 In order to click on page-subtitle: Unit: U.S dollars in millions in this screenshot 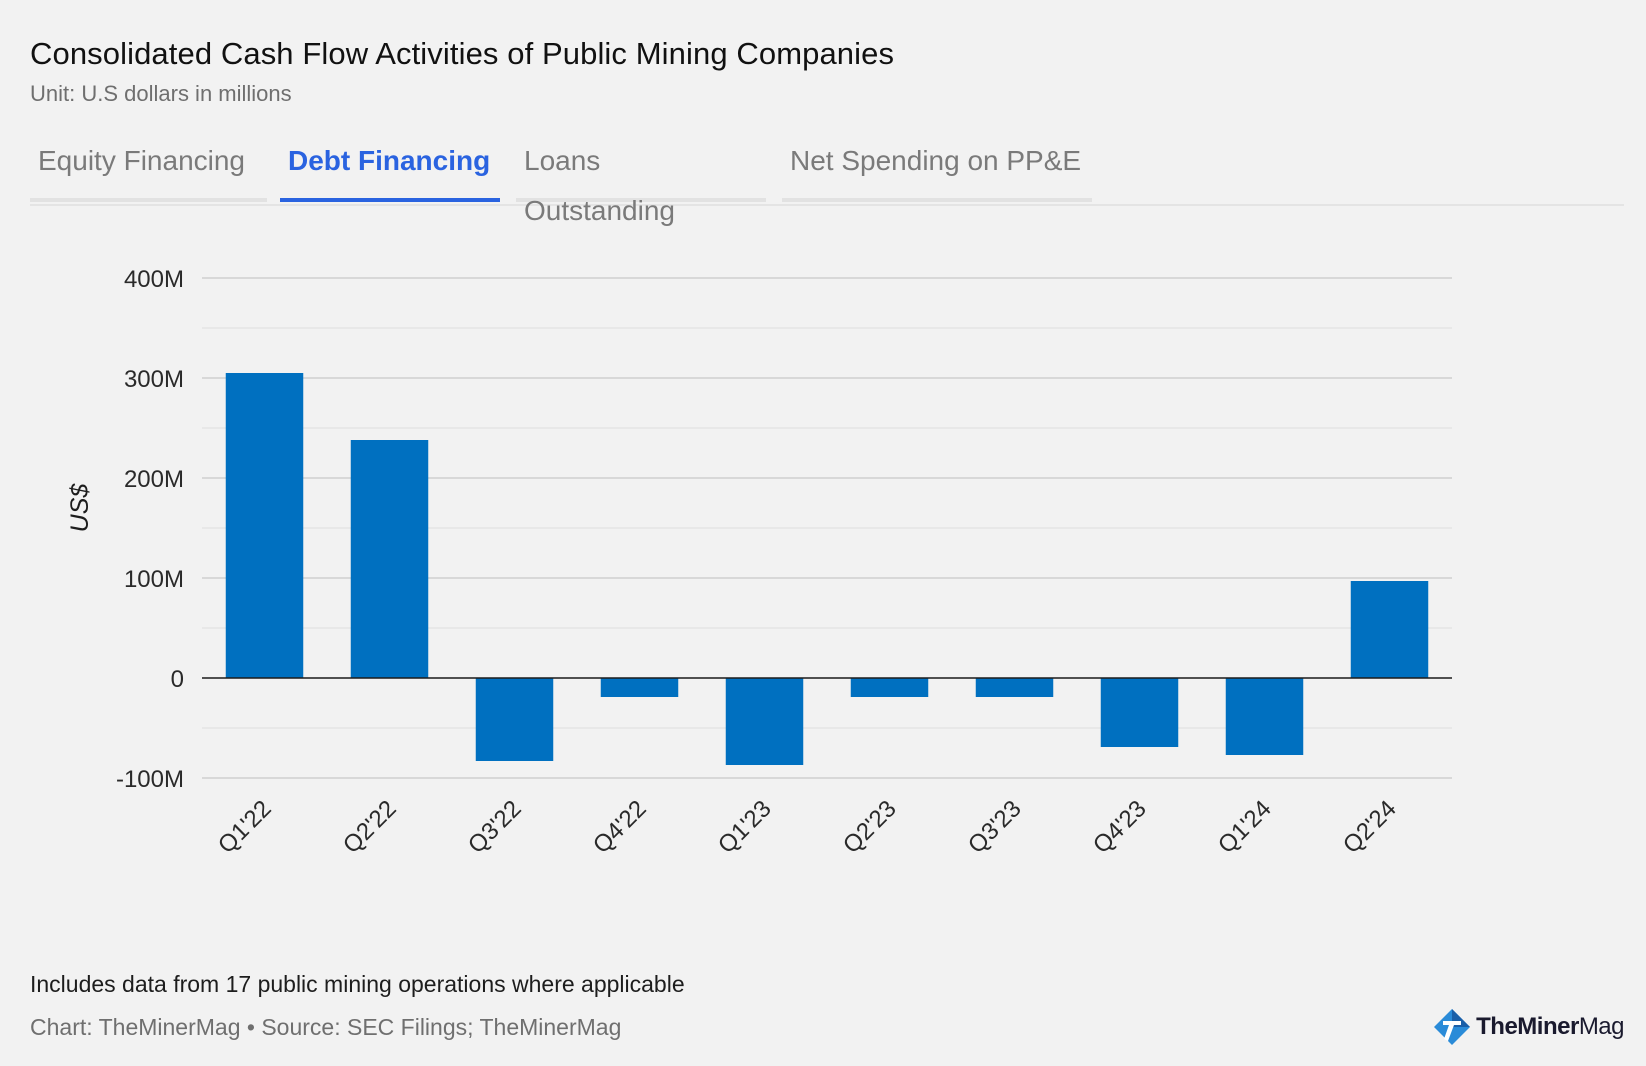, I will do `click(161, 93)`.